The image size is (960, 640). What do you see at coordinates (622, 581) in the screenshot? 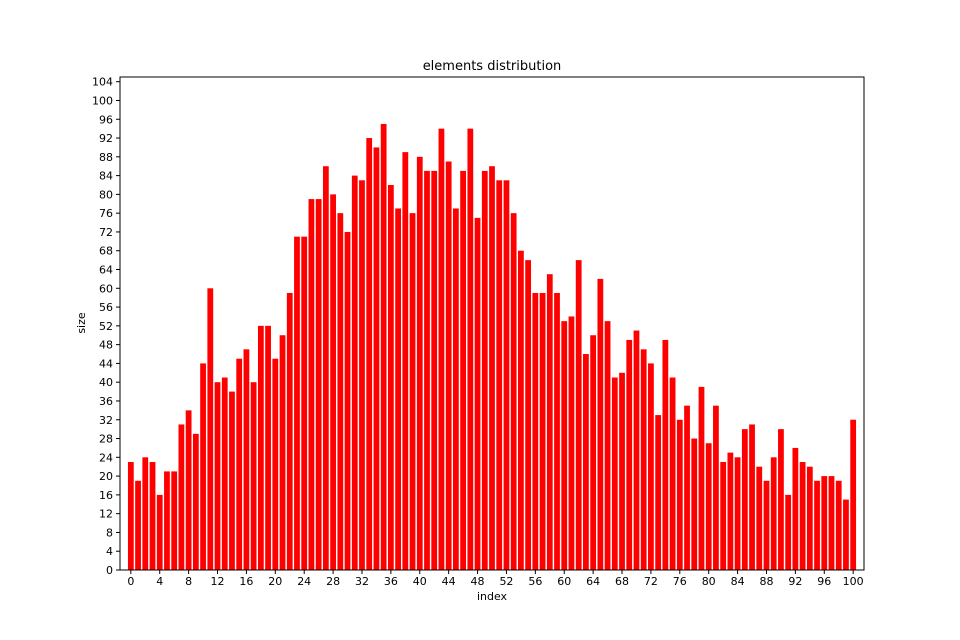
I see `x-tick-label: 68` at bounding box center [622, 581].